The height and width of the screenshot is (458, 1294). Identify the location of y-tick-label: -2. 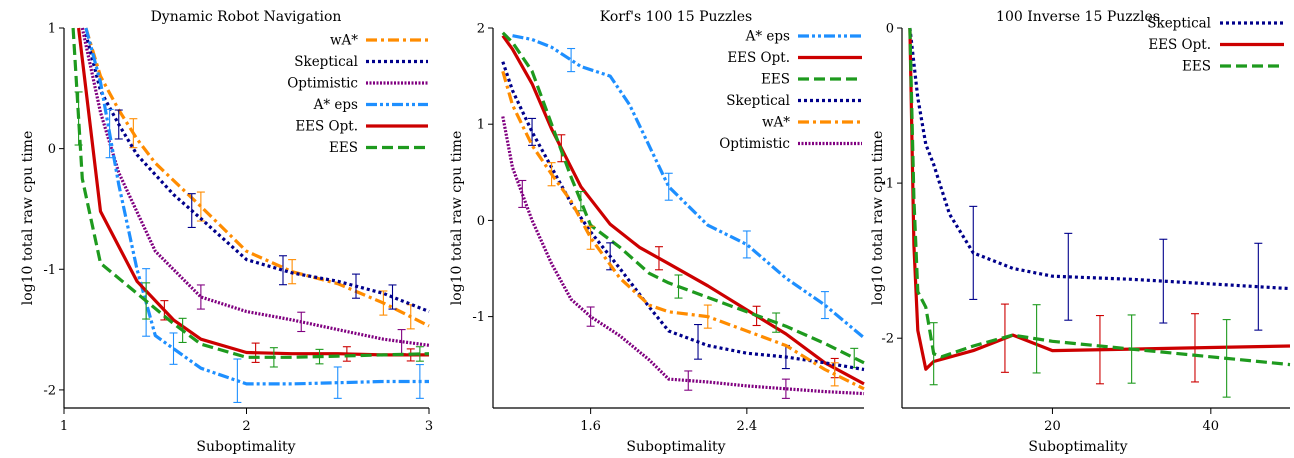
(49, 390).